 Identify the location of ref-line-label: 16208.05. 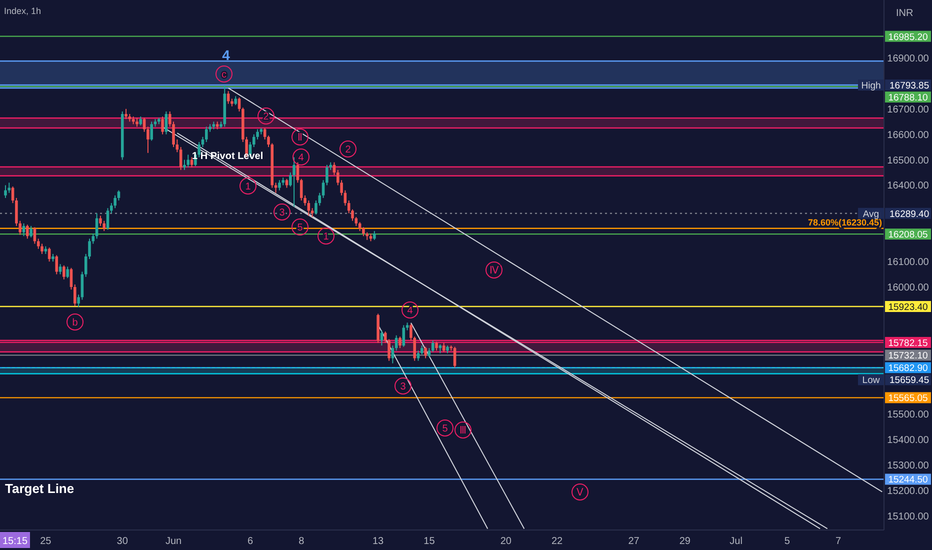
(908, 235).